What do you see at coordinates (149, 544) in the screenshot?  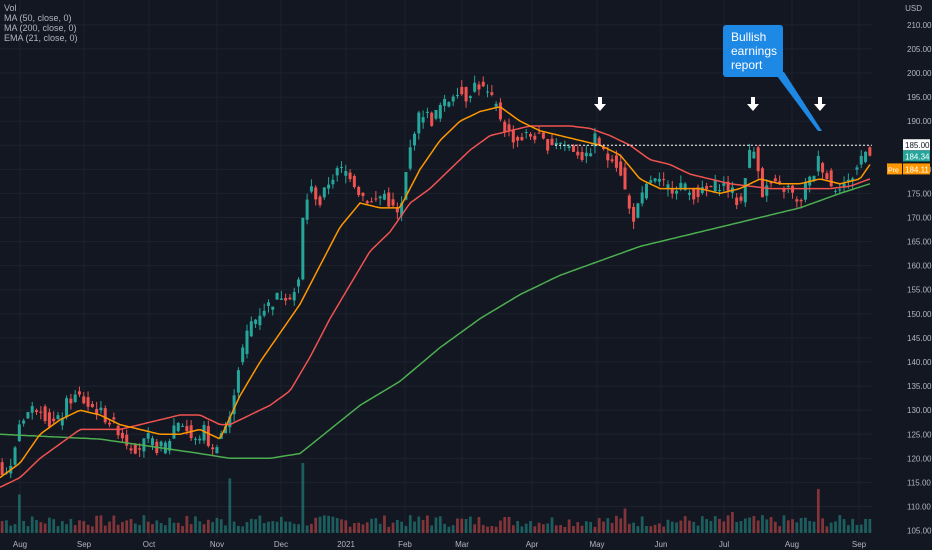 I see `time-tick-label: Oct` at bounding box center [149, 544].